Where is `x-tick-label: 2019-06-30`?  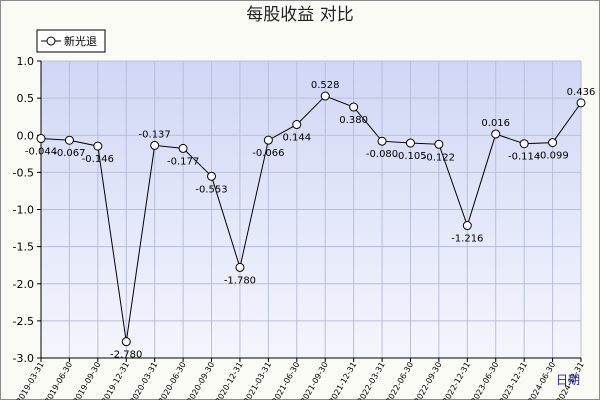 x-tick-label: 2019-06-30 is located at coordinates (58, 380).